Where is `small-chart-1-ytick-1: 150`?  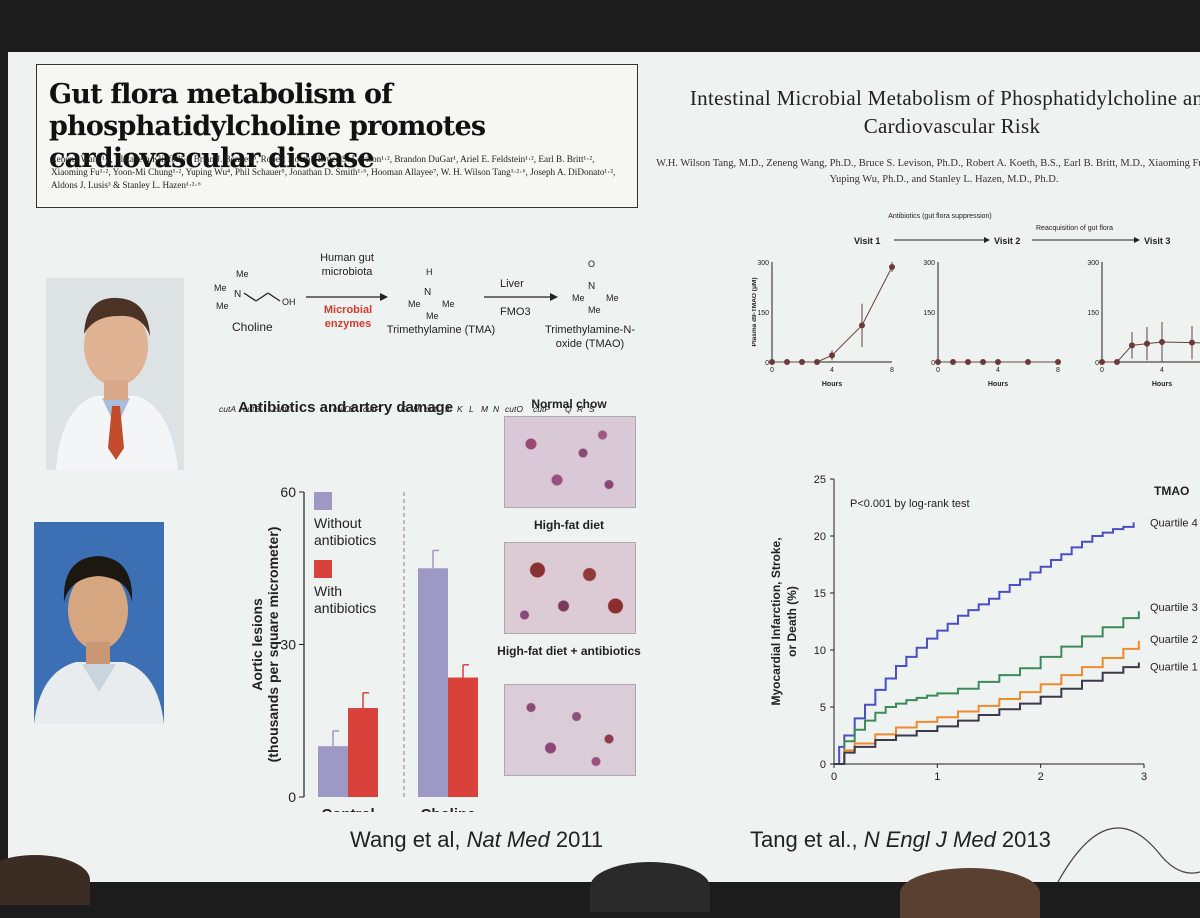
small-chart-1-ytick-1: 150 is located at coordinates (929, 313).